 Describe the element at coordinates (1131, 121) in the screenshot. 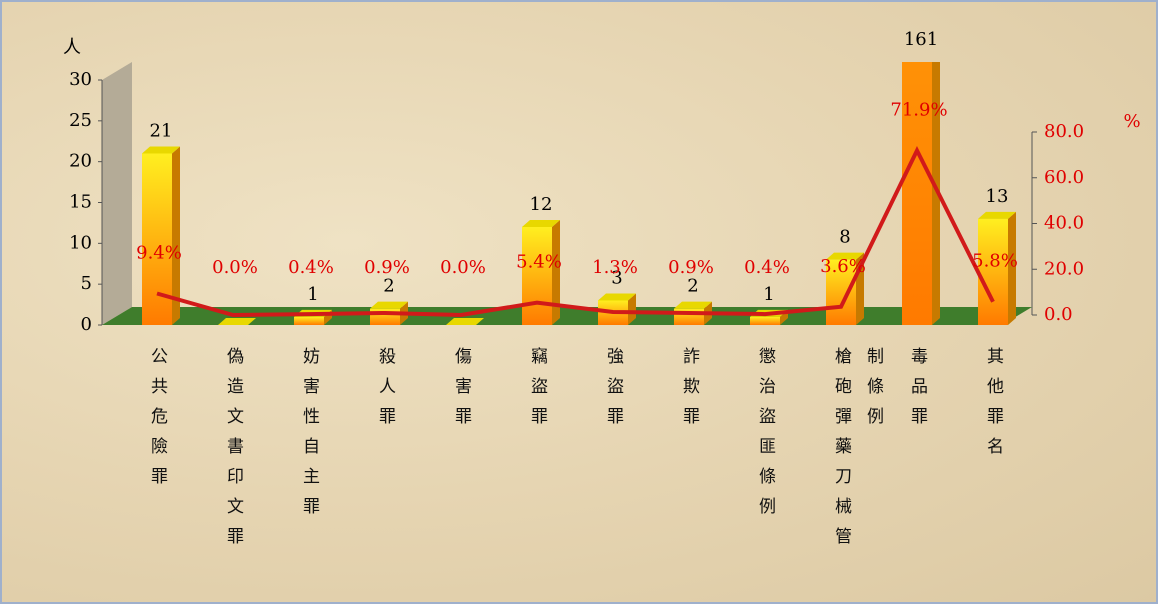

I see `y2-axis-label: %` at that location.